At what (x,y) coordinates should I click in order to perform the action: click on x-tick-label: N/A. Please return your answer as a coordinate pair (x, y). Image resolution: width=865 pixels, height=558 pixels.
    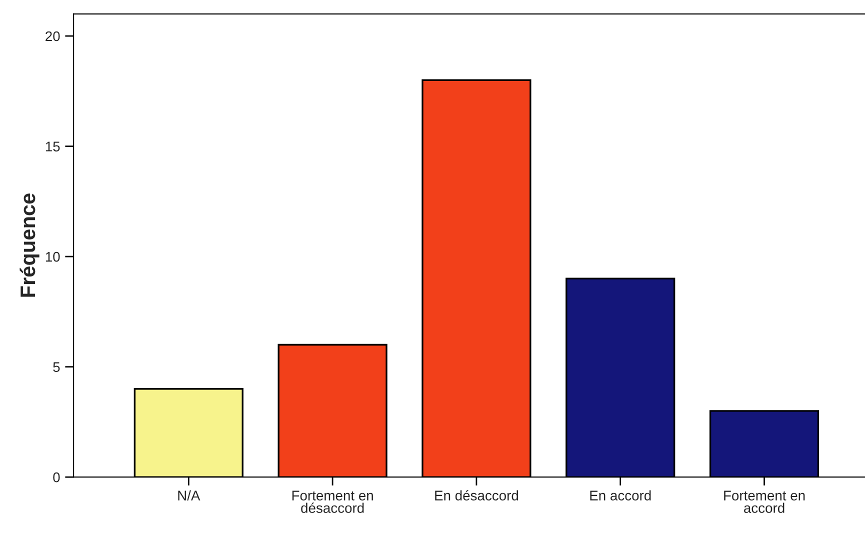
    Looking at the image, I should click on (189, 495).